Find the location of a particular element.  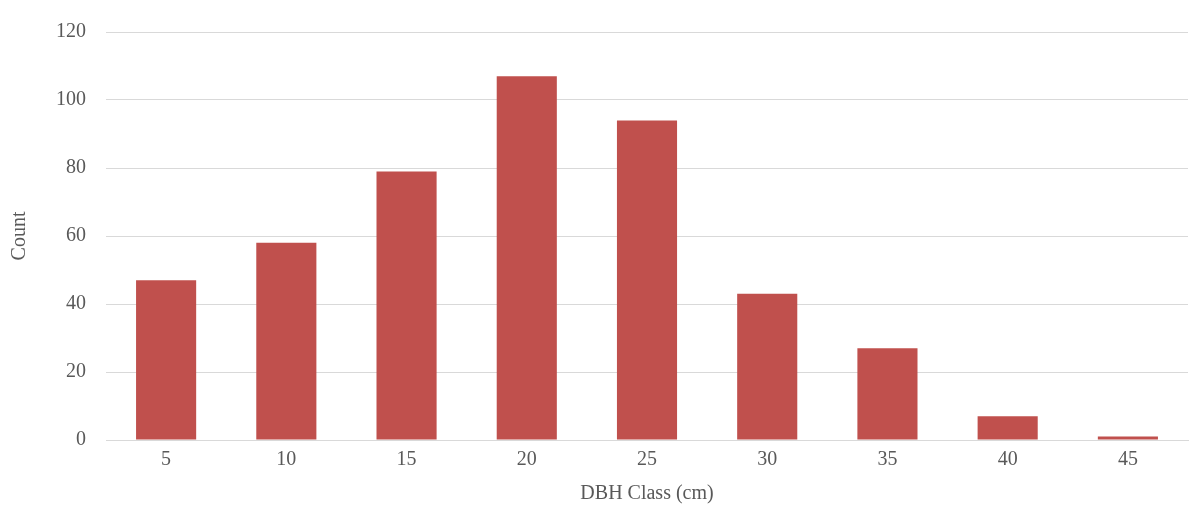

y-tick-label: 0 is located at coordinates (81, 438).